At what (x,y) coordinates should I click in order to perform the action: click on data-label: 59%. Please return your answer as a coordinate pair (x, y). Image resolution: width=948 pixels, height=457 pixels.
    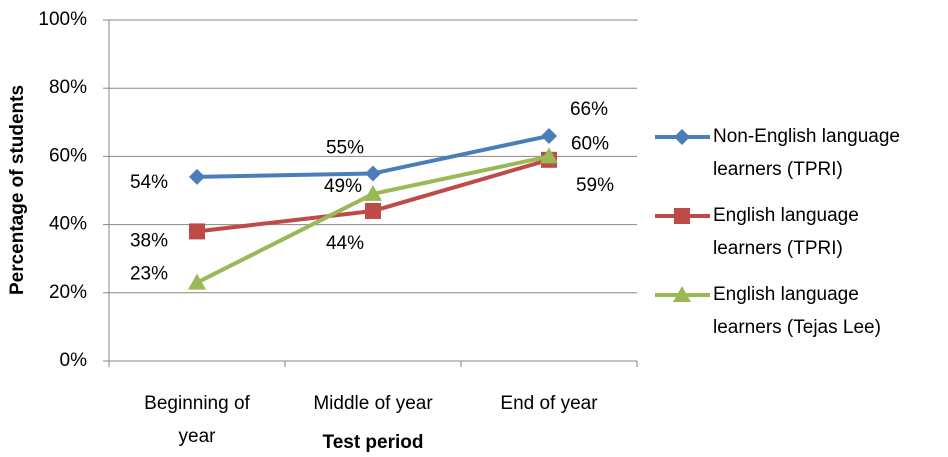
    Looking at the image, I should click on (595, 185).